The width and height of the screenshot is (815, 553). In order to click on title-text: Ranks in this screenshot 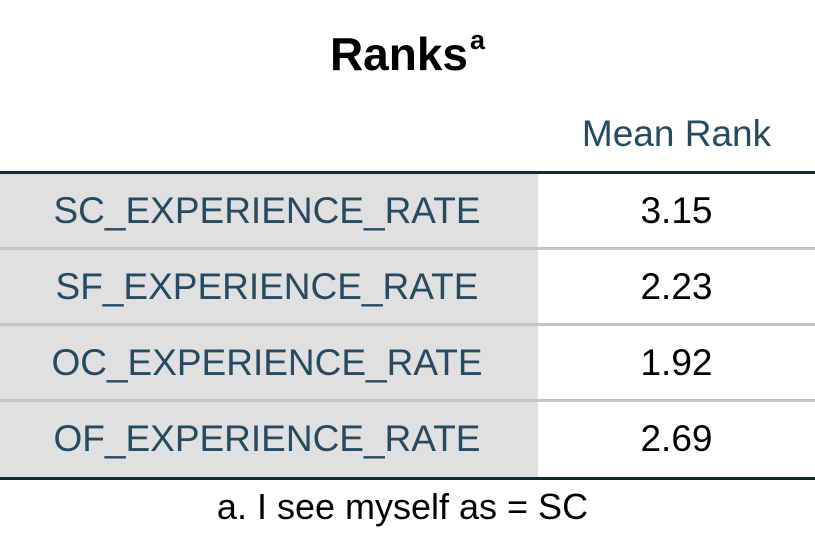, I will do `click(399, 54)`.